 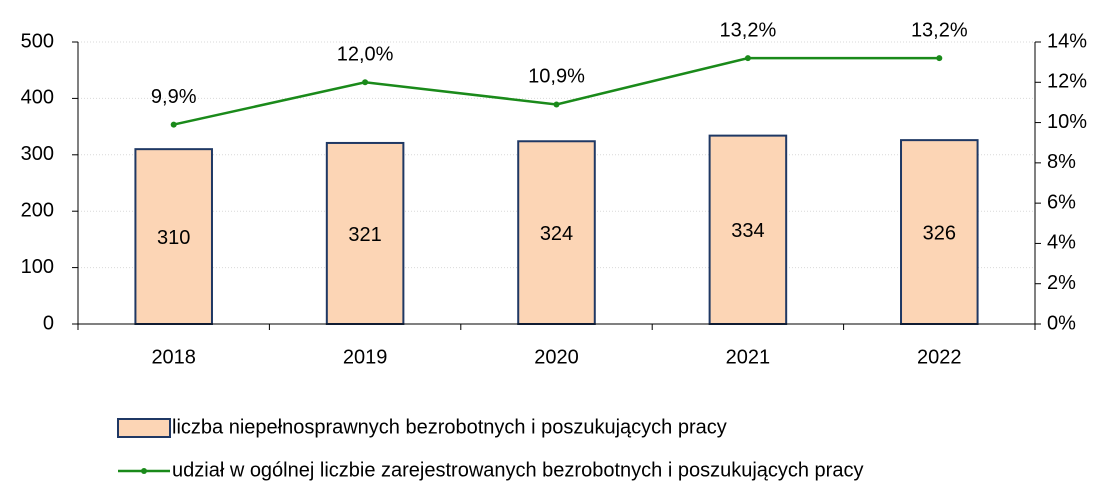 I want to click on y-tick-label: 500, so click(x=37, y=41).